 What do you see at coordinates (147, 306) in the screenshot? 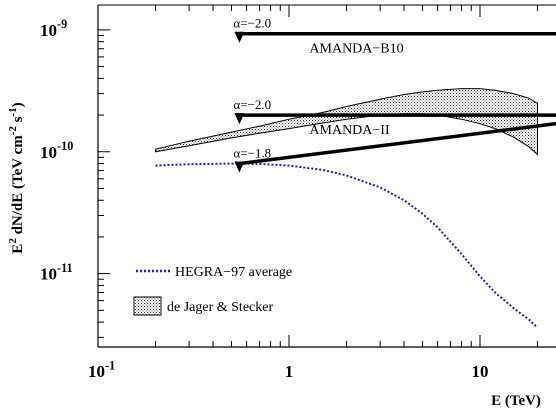
I see `legend-band-swatch` at bounding box center [147, 306].